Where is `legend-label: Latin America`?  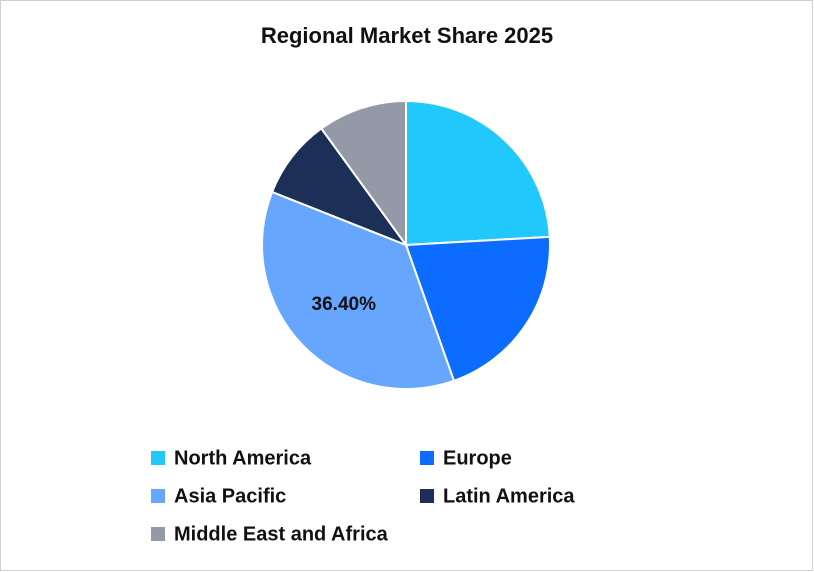
legend-label: Latin America is located at coordinates (509, 496).